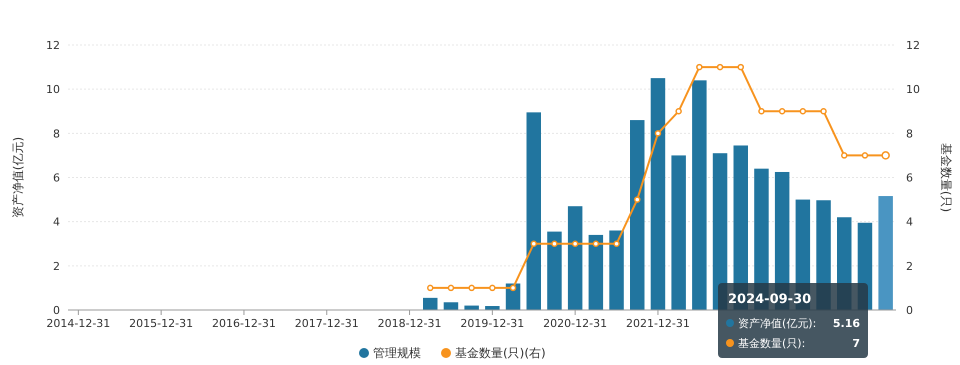 This screenshot has width=960, height=365. Describe the element at coordinates (53, 45) in the screenshot. I see `y-tick-label: 12` at that location.